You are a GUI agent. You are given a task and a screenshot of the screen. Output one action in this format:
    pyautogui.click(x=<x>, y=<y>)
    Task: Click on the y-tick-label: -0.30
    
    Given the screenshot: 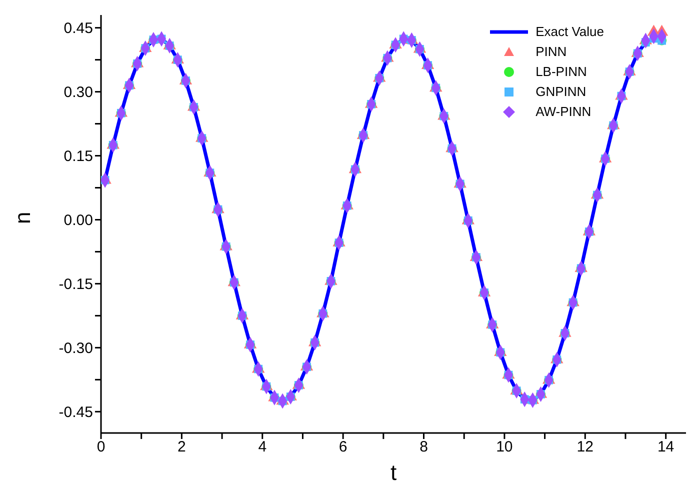 What is the action you would take?
    pyautogui.click(x=75, y=349)
    